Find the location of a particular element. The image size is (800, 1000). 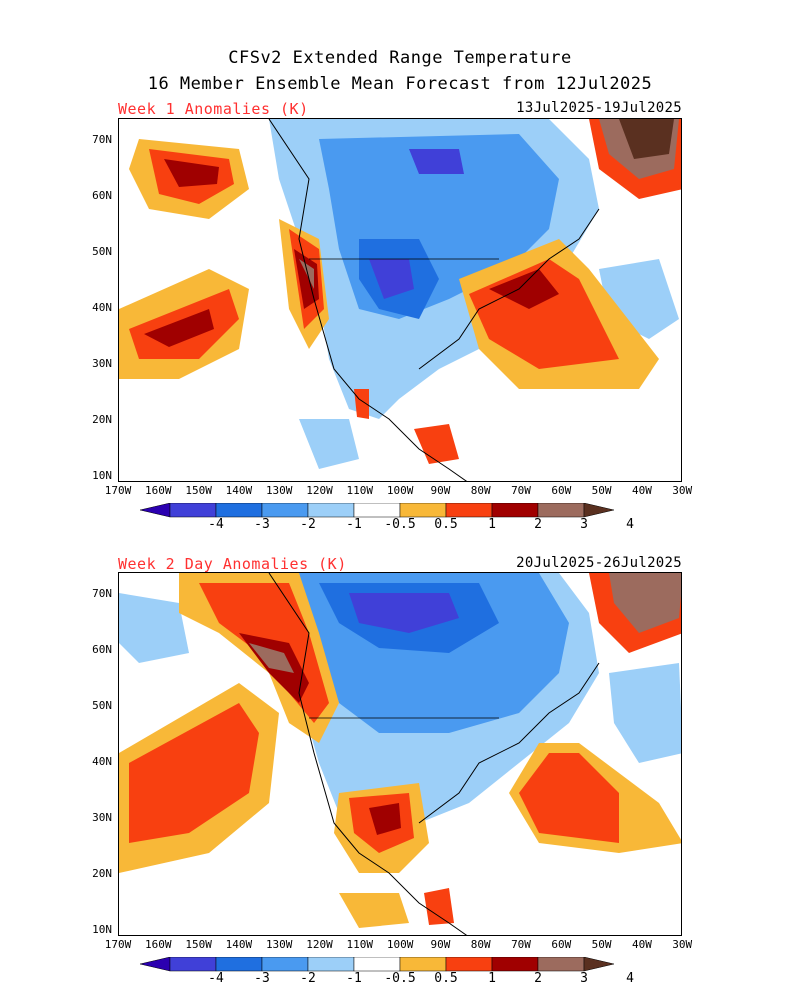

lon-label: 110W is located at coordinates (360, 944).